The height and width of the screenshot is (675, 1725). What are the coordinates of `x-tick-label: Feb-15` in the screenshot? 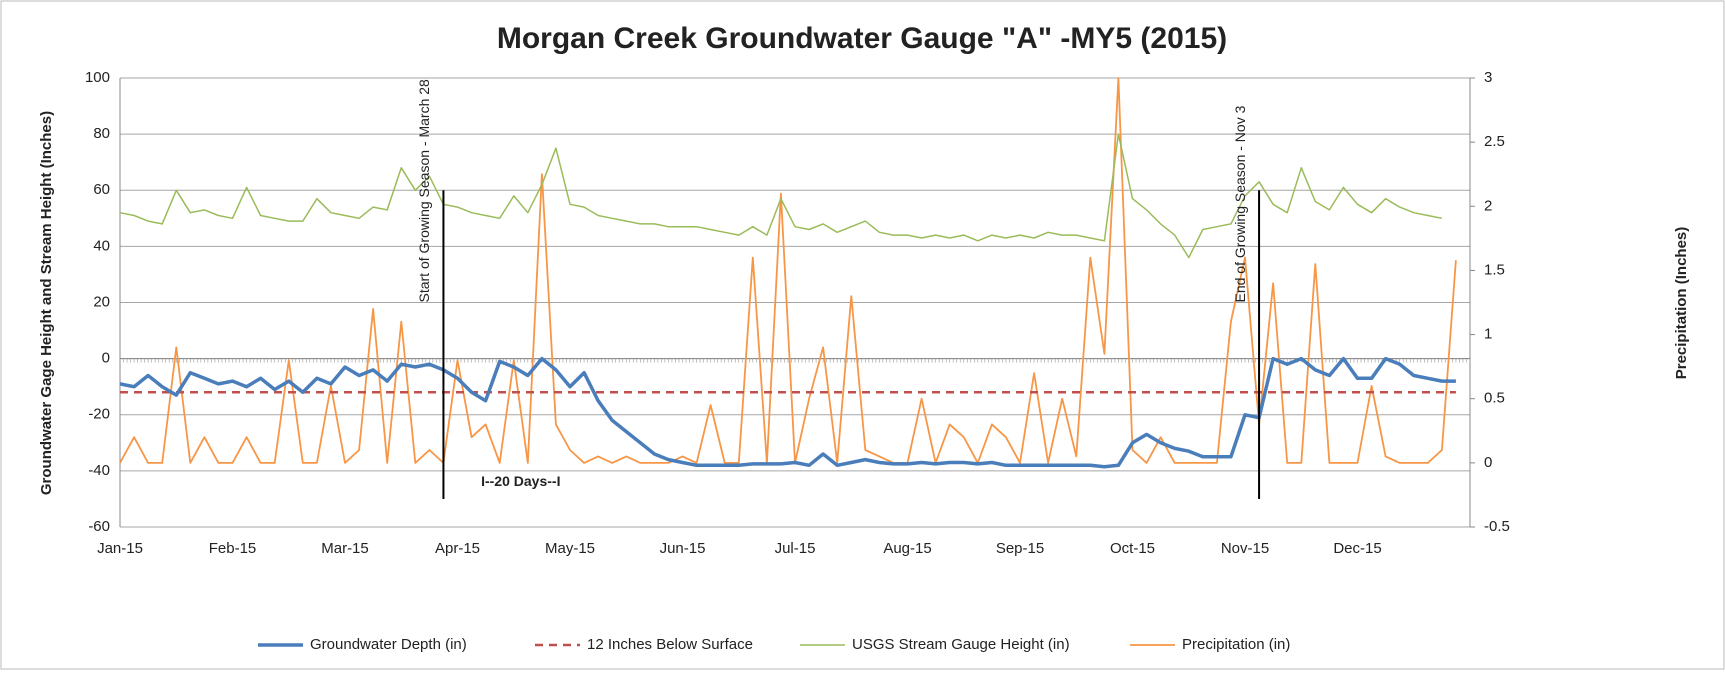 It's located at (233, 548).